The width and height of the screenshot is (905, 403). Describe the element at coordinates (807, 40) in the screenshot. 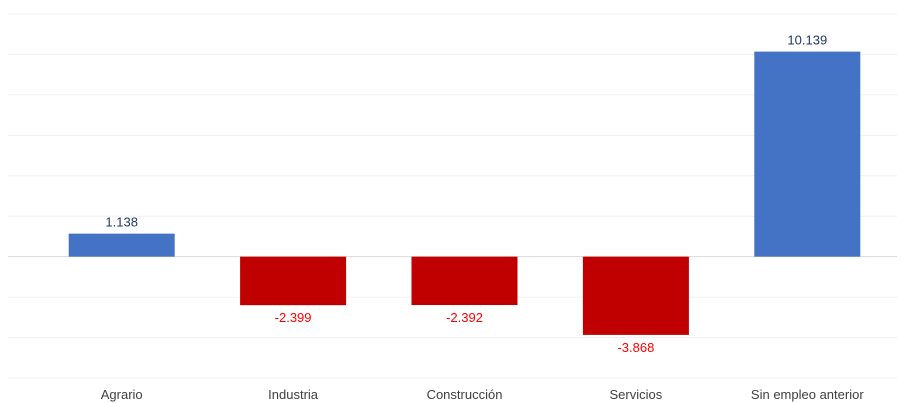

I see `data-label: 10.139` at that location.